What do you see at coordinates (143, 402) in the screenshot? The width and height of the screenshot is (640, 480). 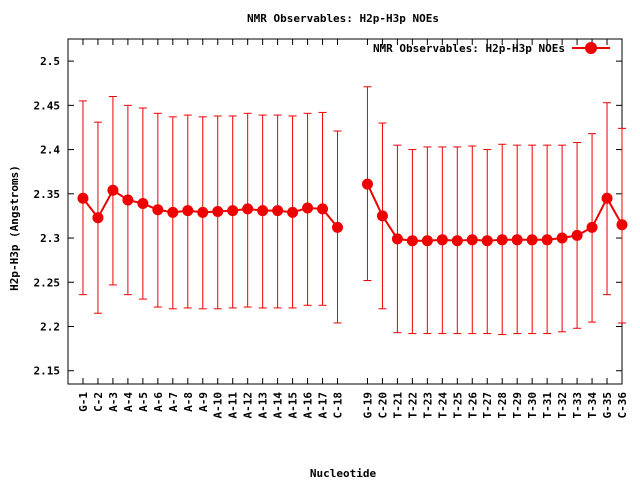 I see `x-tick-label: A-5` at bounding box center [143, 402].